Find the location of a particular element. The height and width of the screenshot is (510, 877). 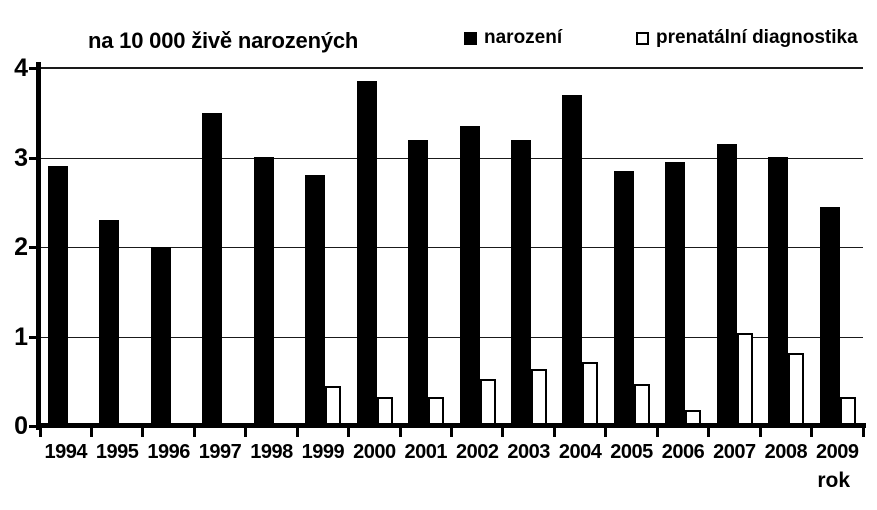

bar-narozeni-1994 is located at coordinates (58, 296).